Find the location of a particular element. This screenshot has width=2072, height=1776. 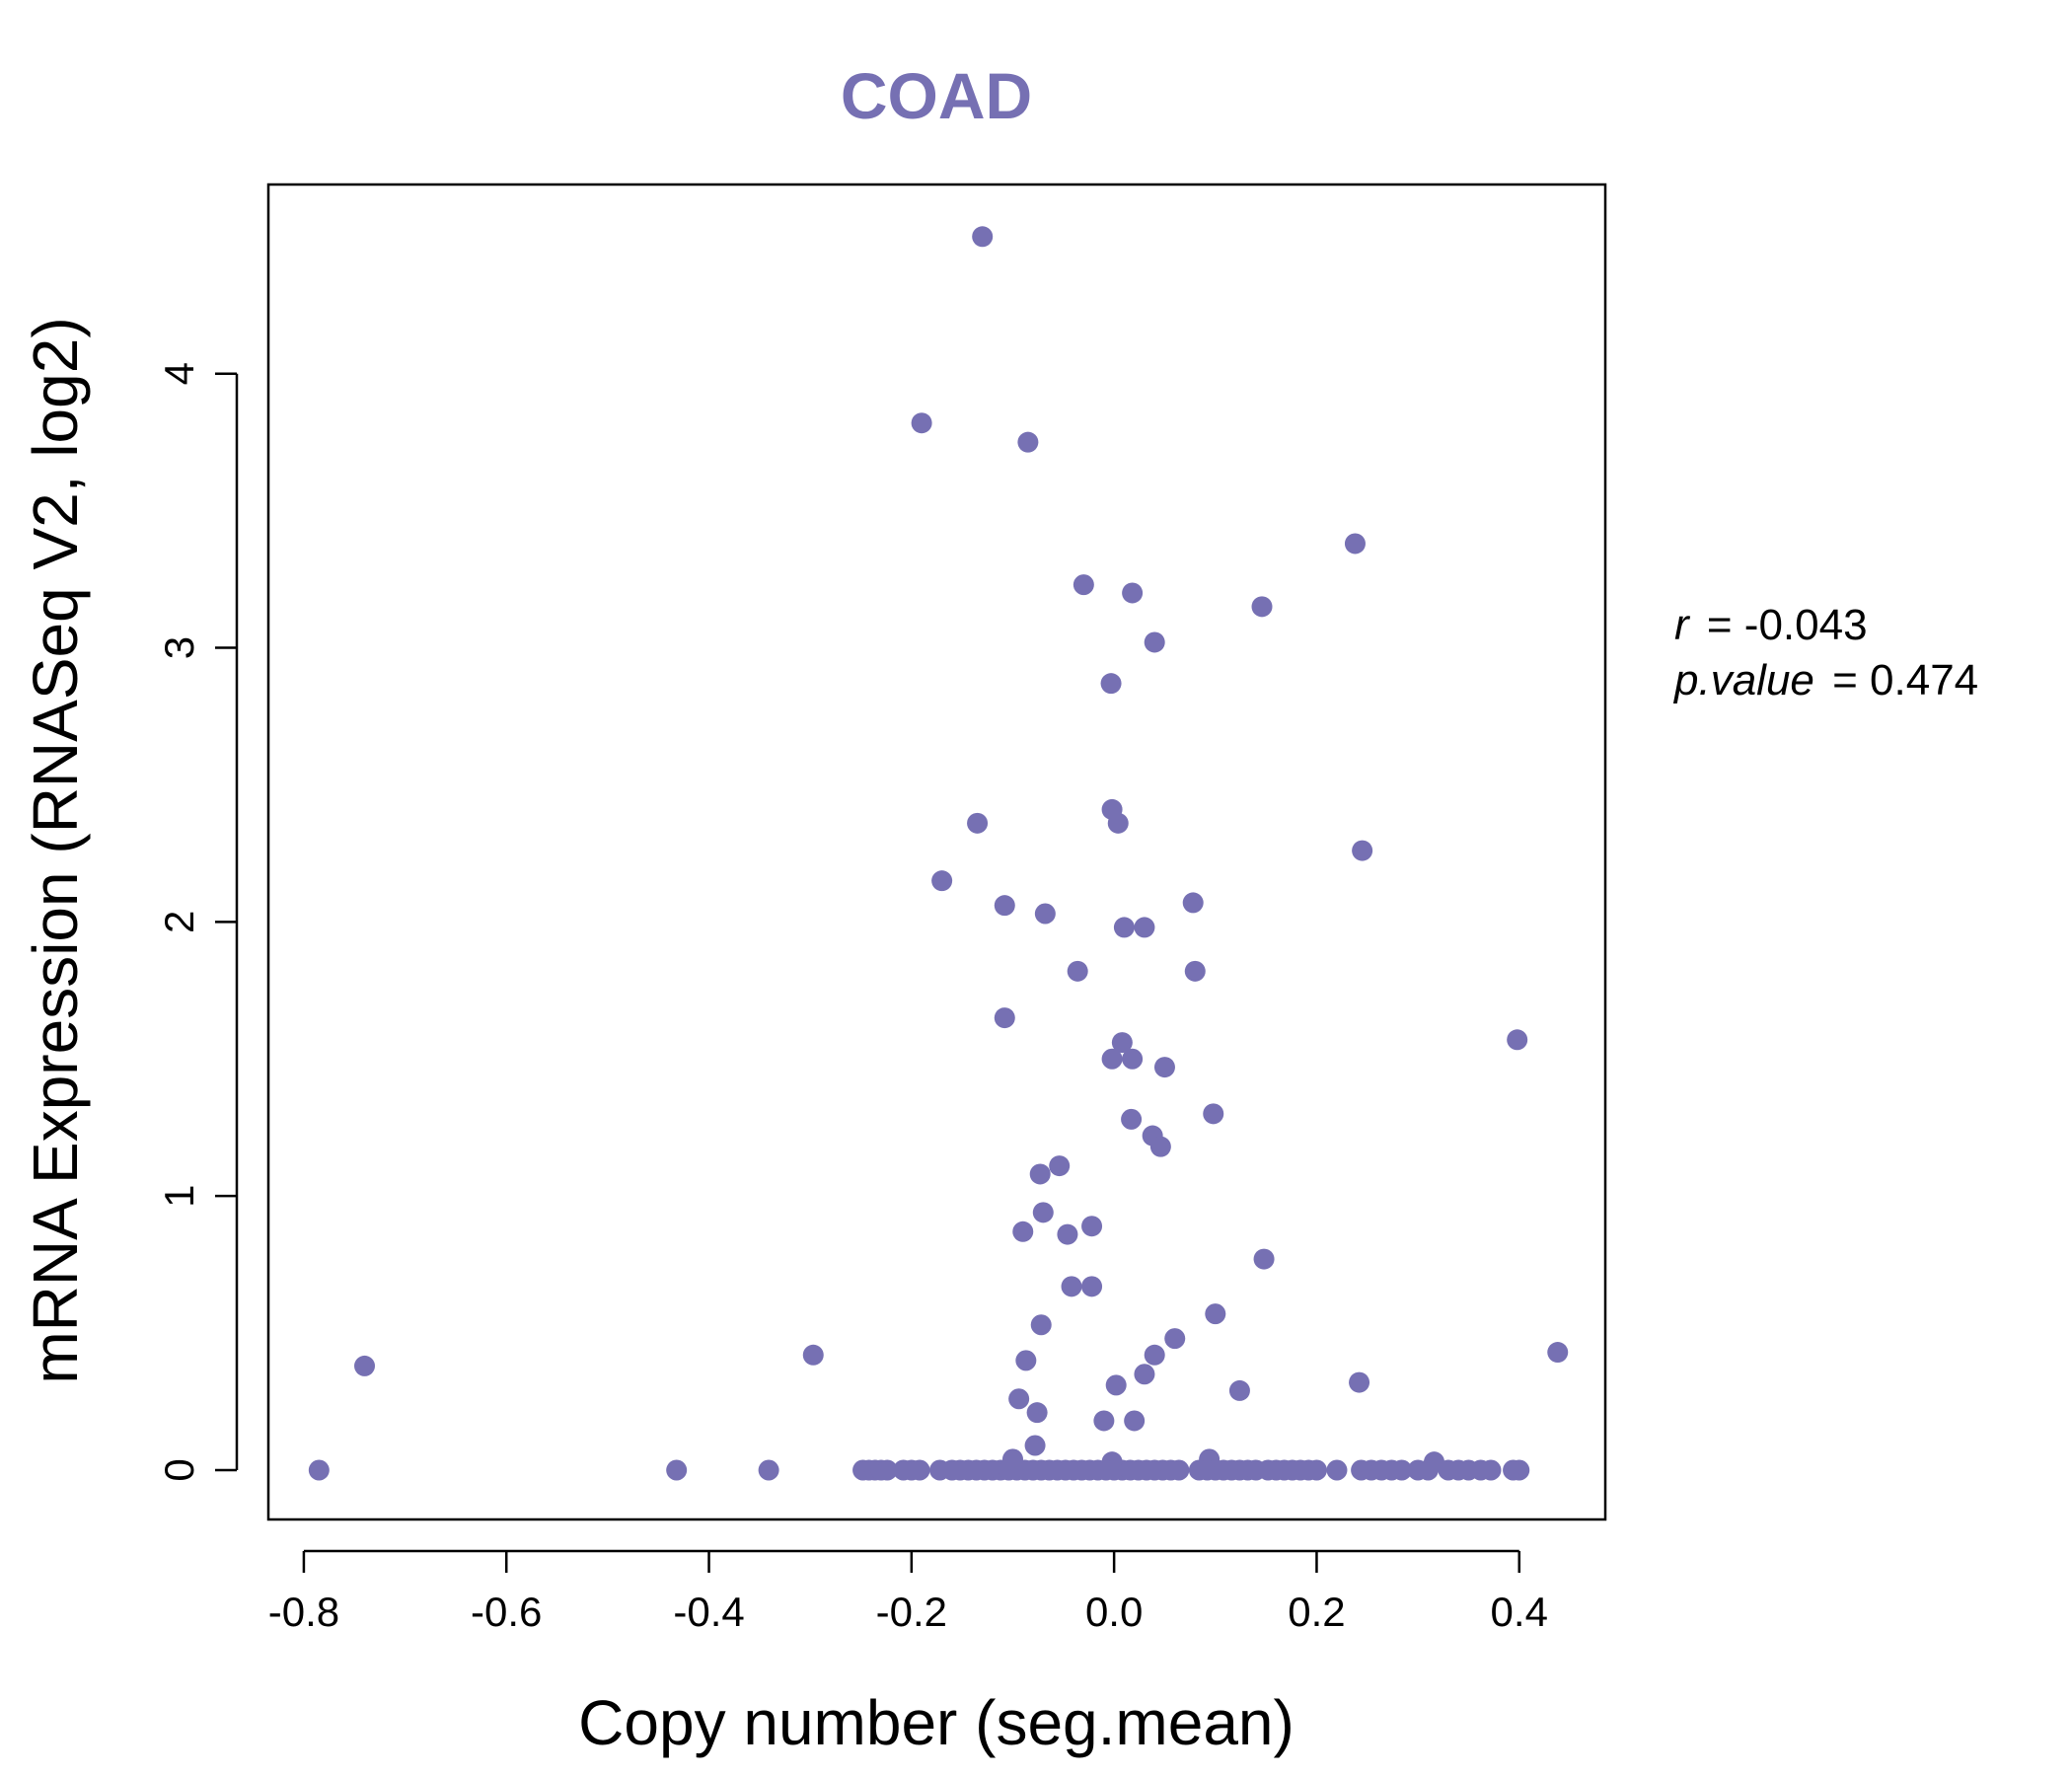

x-axis-label: Copy number (seg.mean) is located at coordinates (937, 1722).